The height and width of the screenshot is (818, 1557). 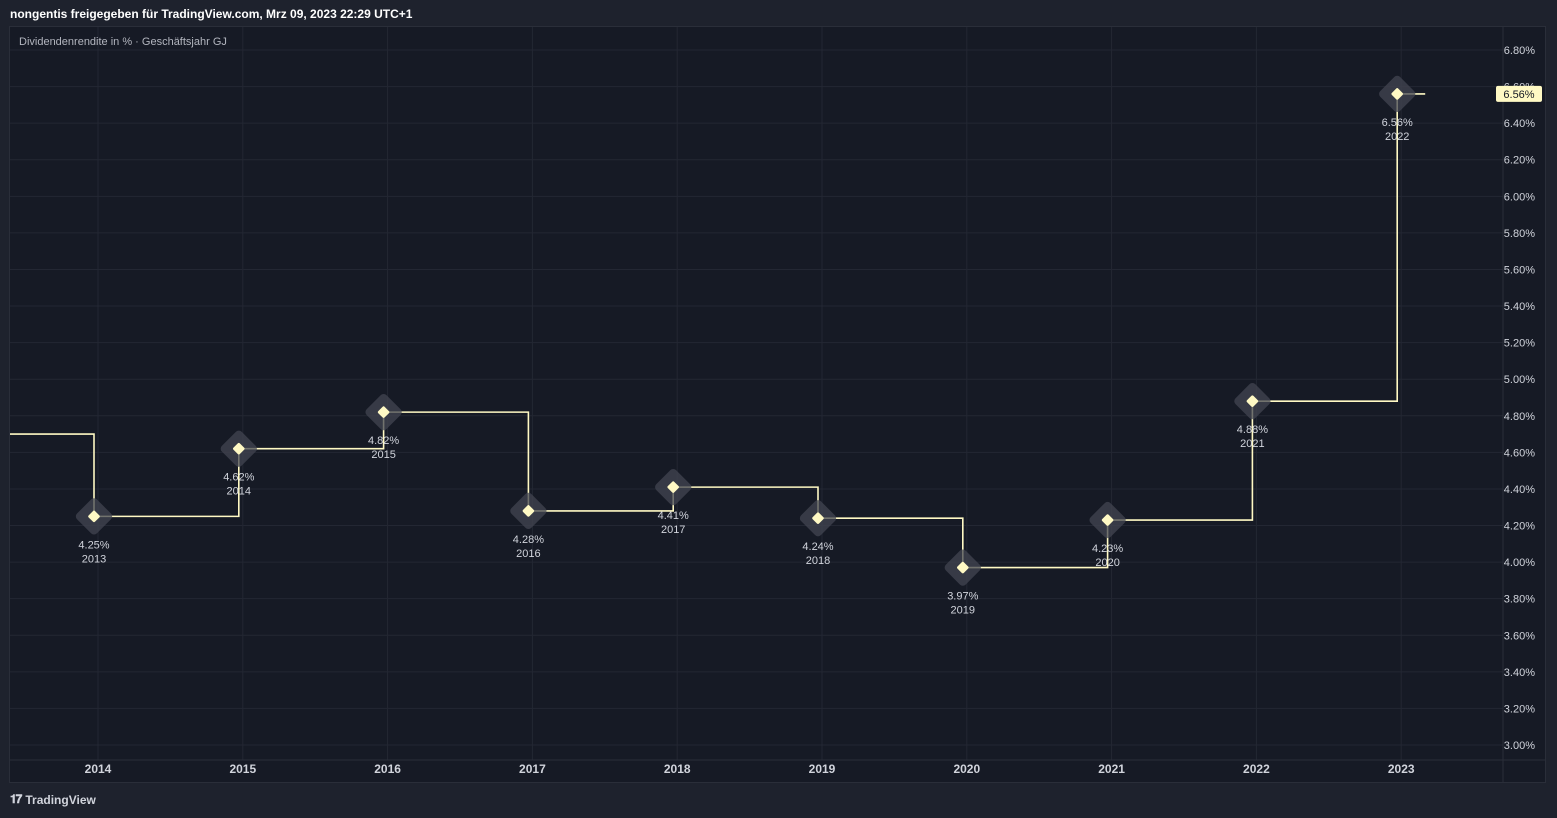 What do you see at coordinates (238, 478) in the screenshot?
I see `data-value-label: 4.62%` at bounding box center [238, 478].